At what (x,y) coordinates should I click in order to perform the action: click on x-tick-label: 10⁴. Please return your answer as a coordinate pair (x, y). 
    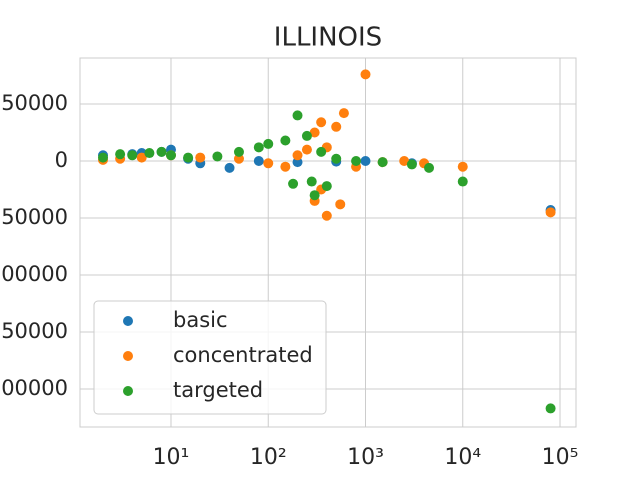
    Looking at the image, I should click on (462, 457).